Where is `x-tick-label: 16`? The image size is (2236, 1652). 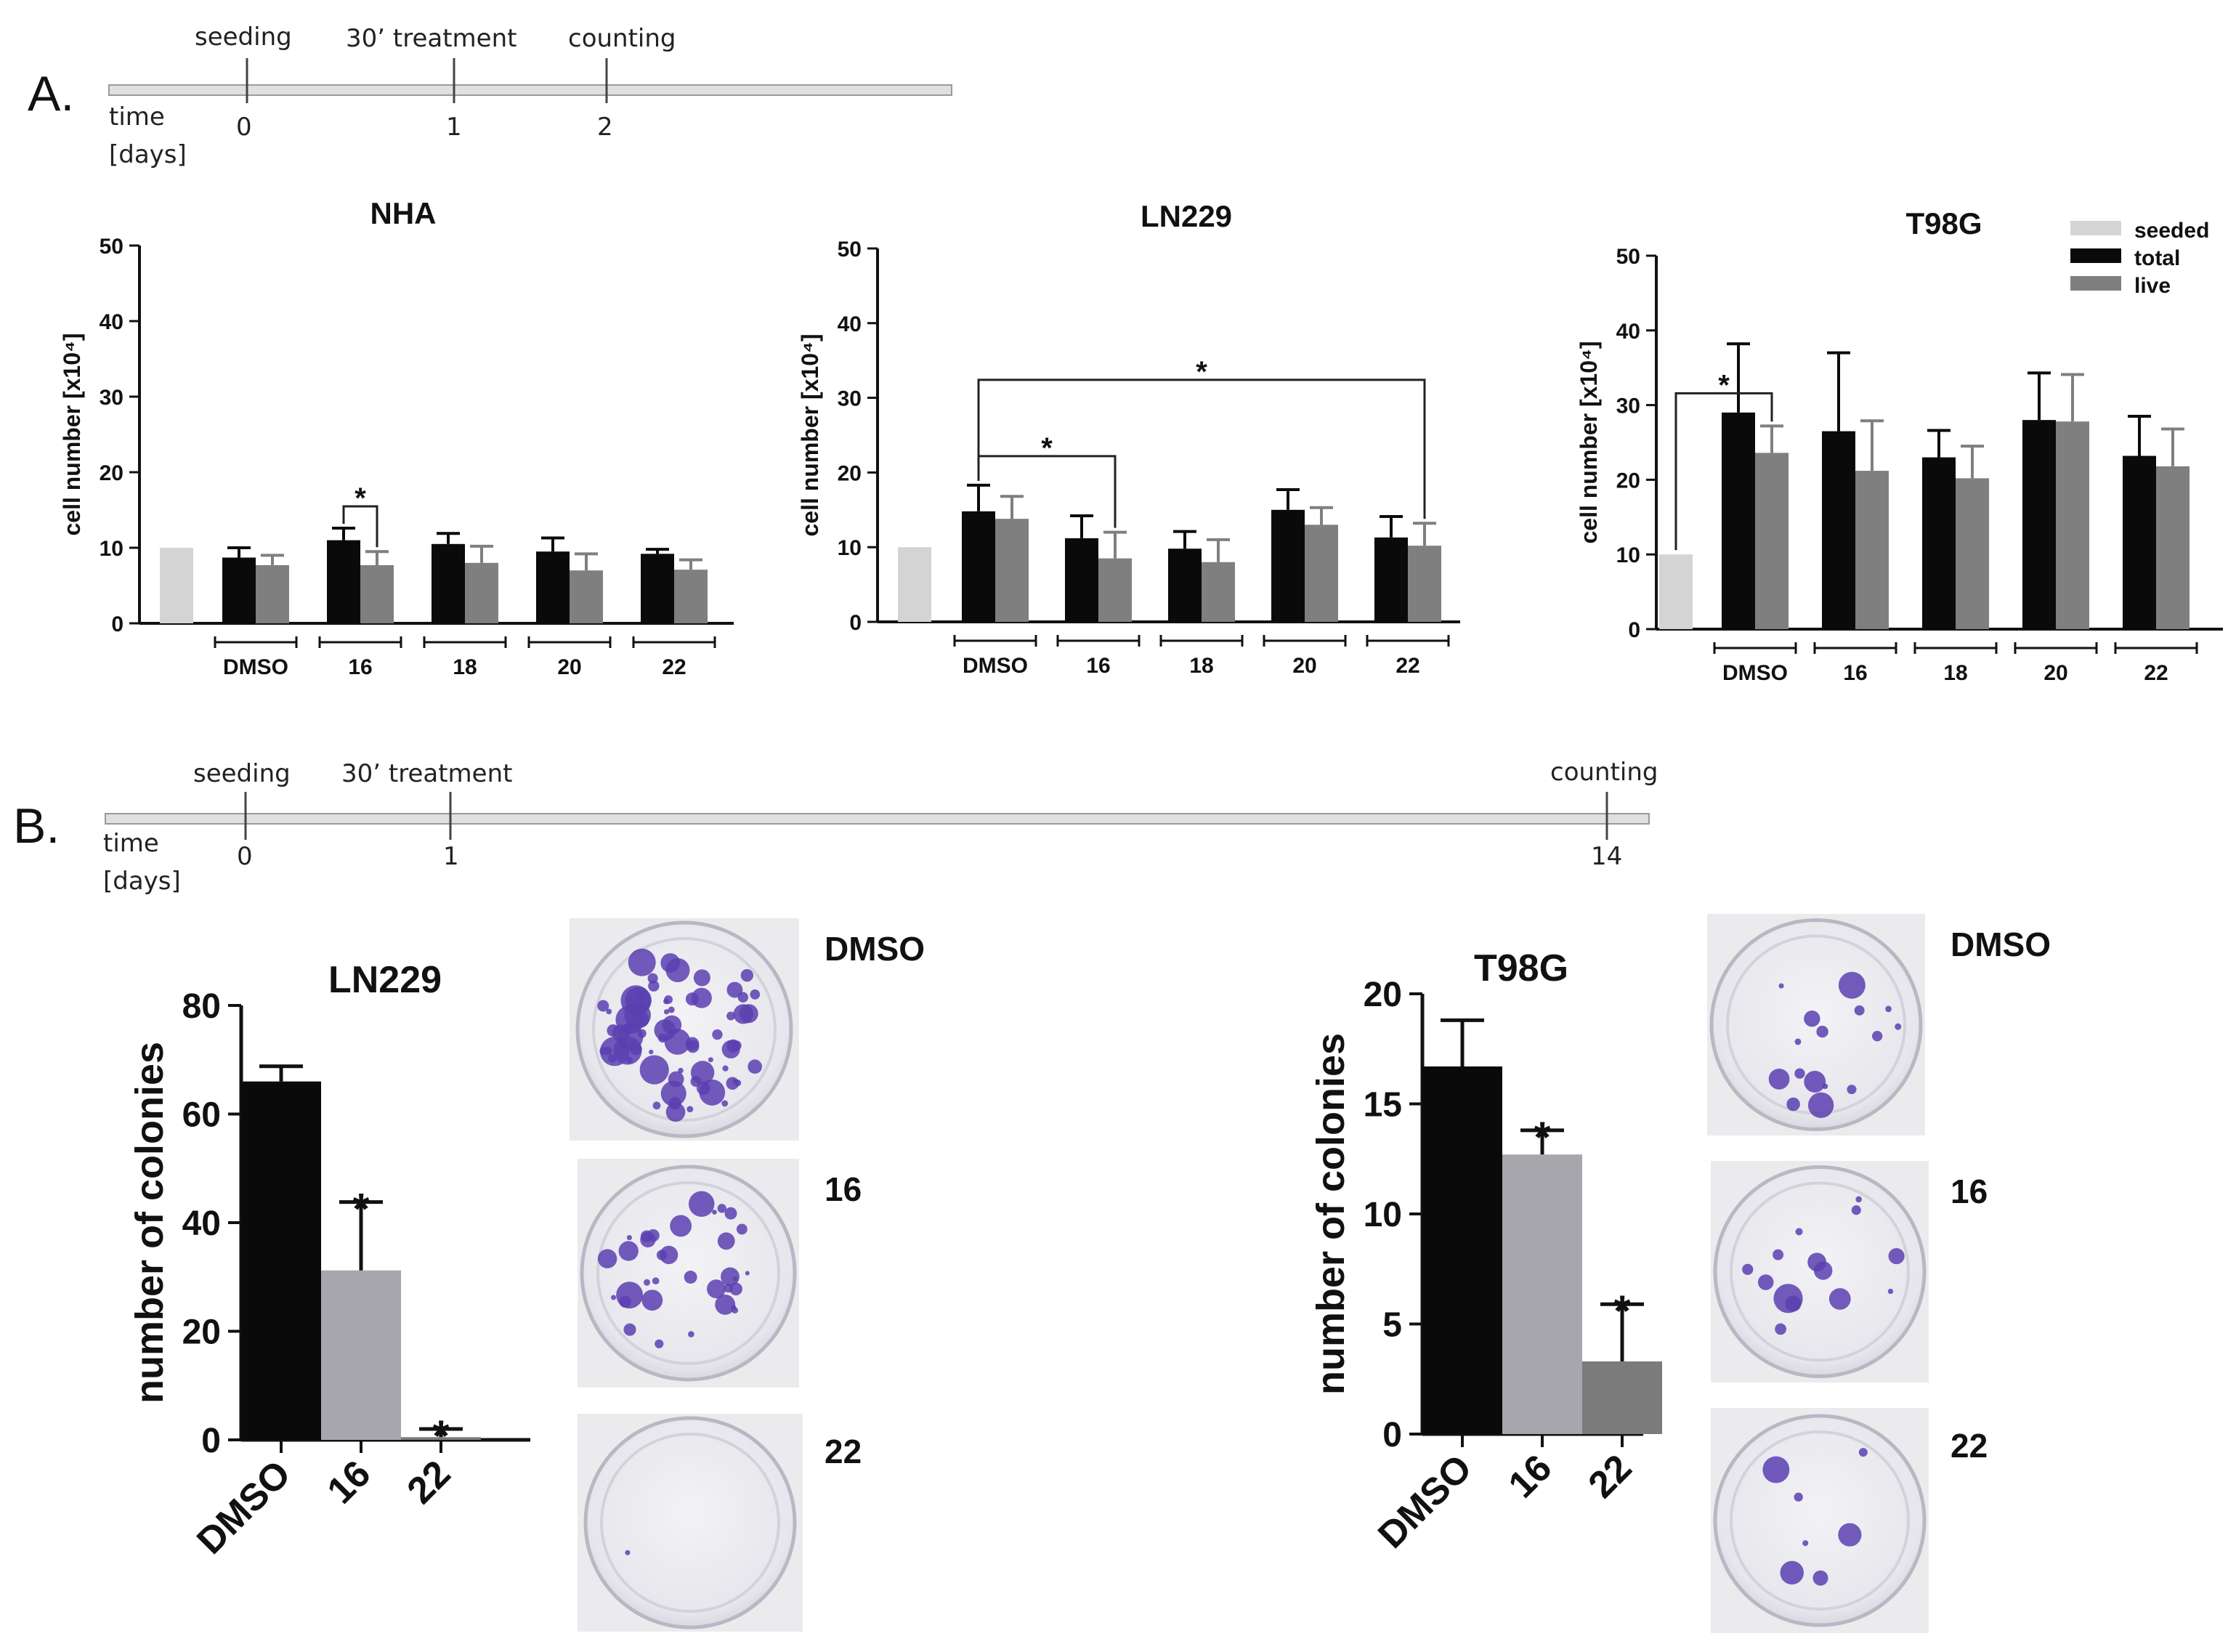
x-tick-label: 16 is located at coordinates (360, 667).